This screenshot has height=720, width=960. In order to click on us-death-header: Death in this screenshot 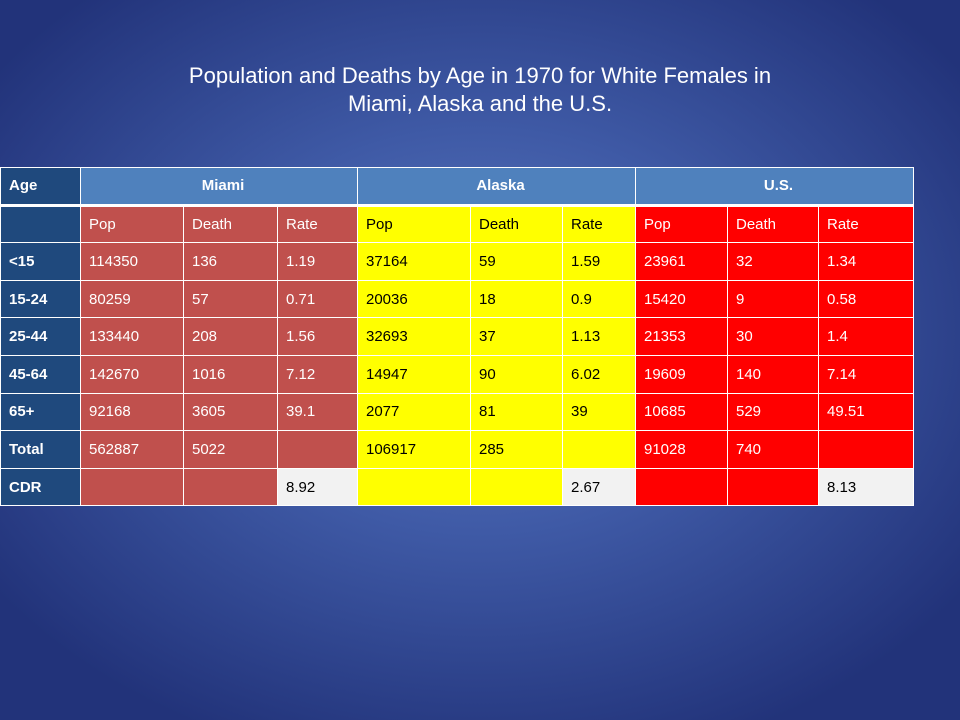, I will do `click(773, 224)`.